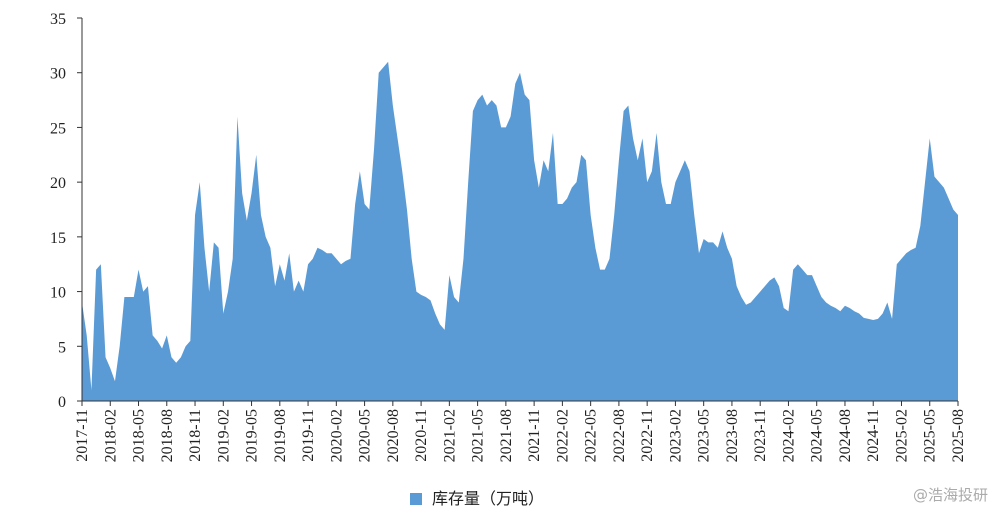  What do you see at coordinates (393, 435) in the screenshot?
I see `x-tick-label: 2020-08` at bounding box center [393, 435].